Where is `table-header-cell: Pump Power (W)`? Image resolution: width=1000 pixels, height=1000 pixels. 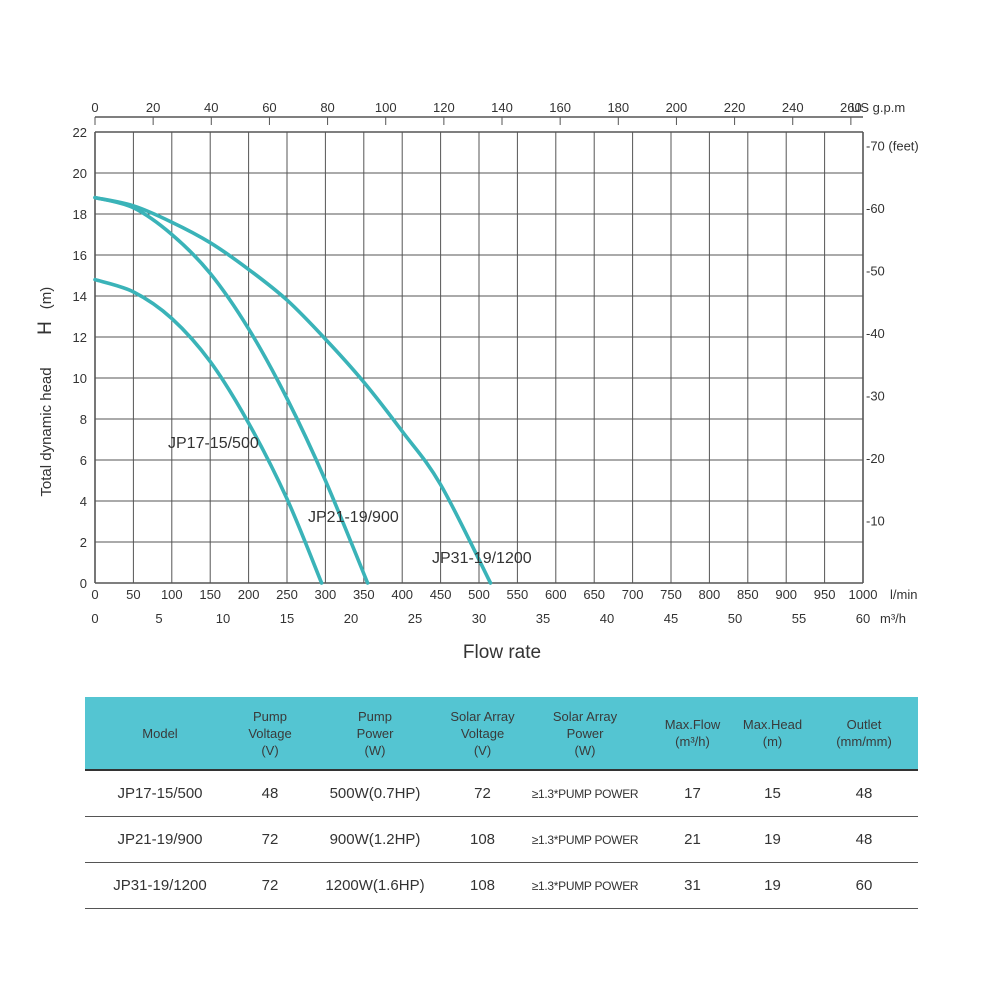 table-header-cell: Pump Power (W) is located at coordinates (375, 733).